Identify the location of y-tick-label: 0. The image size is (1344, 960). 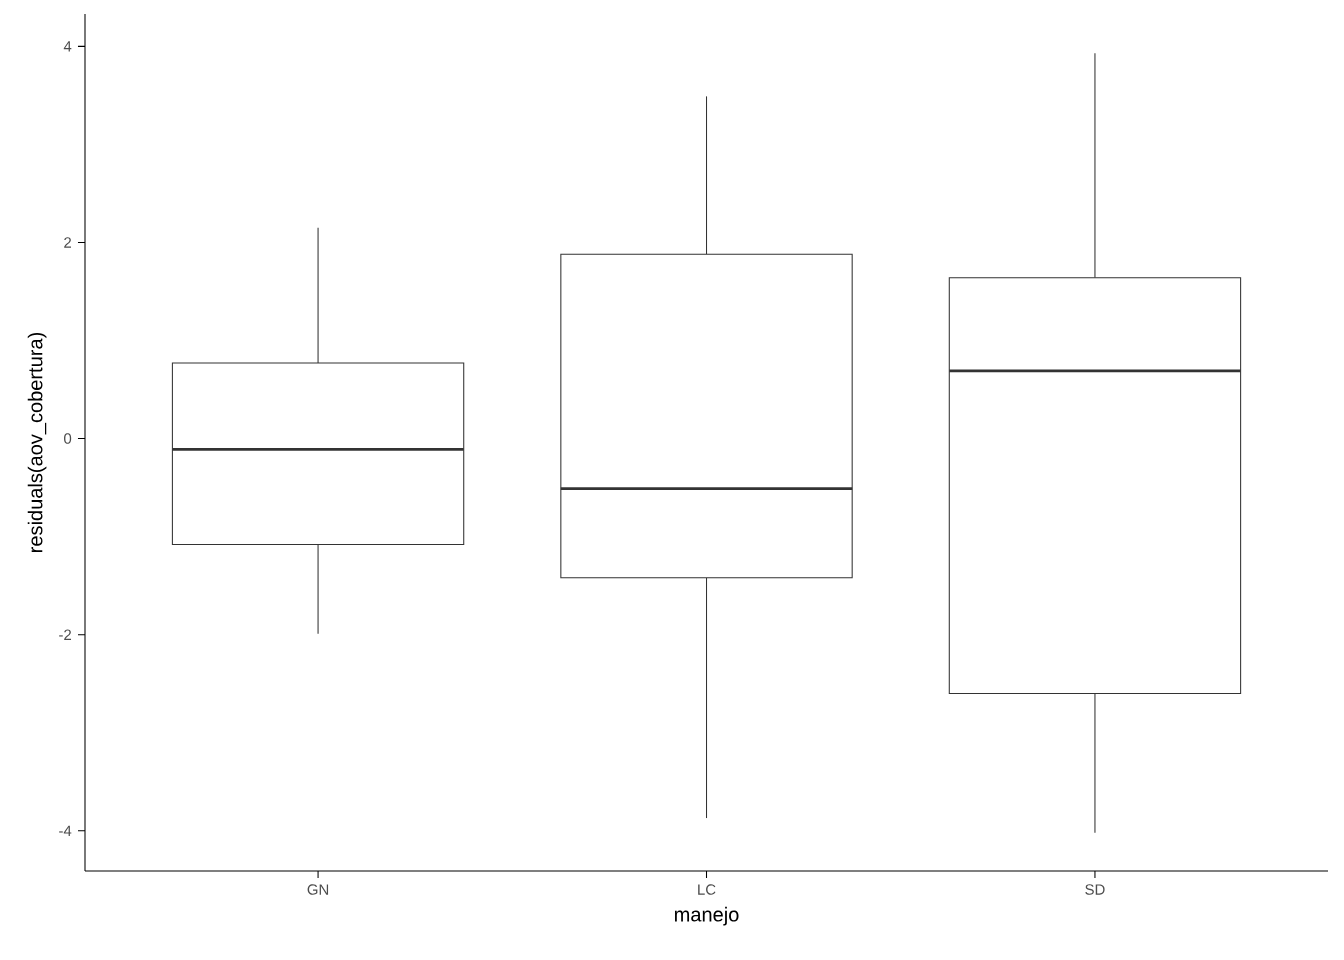
(68, 438).